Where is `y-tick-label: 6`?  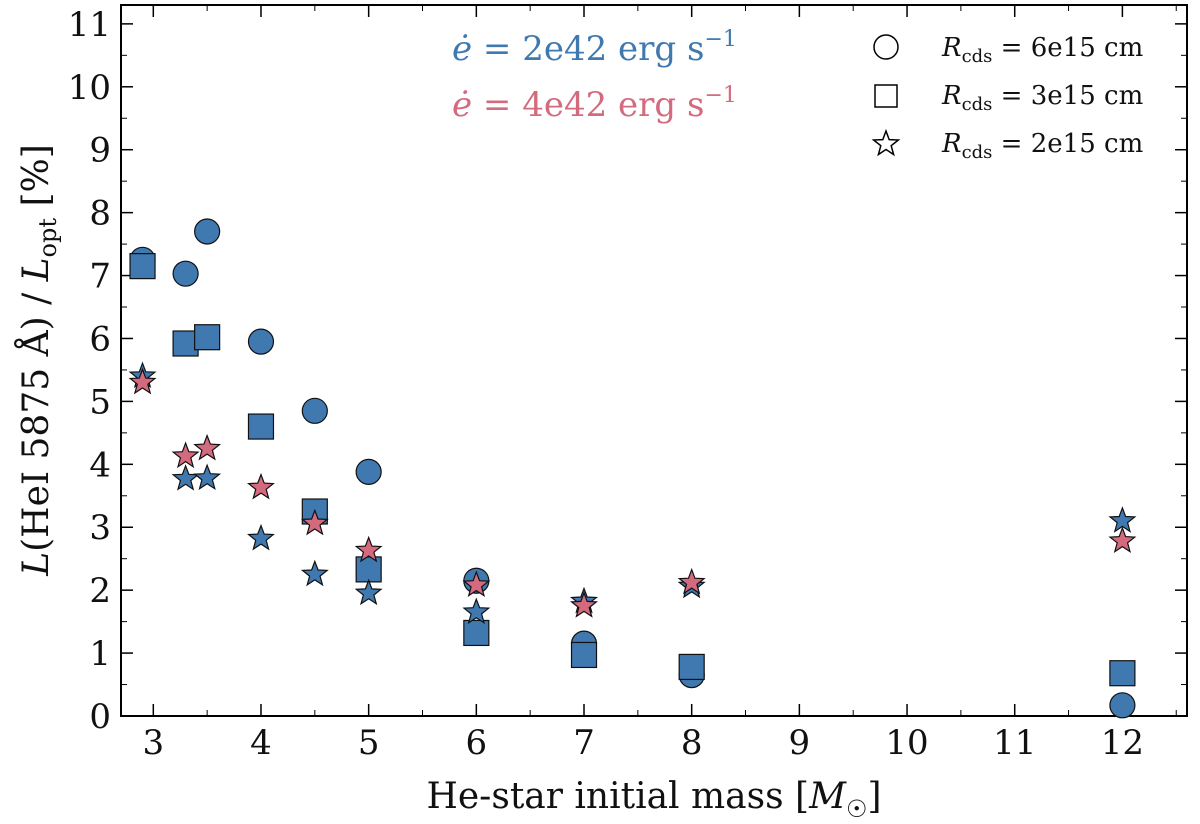 y-tick-label: 6 is located at coordinates (100, 339).